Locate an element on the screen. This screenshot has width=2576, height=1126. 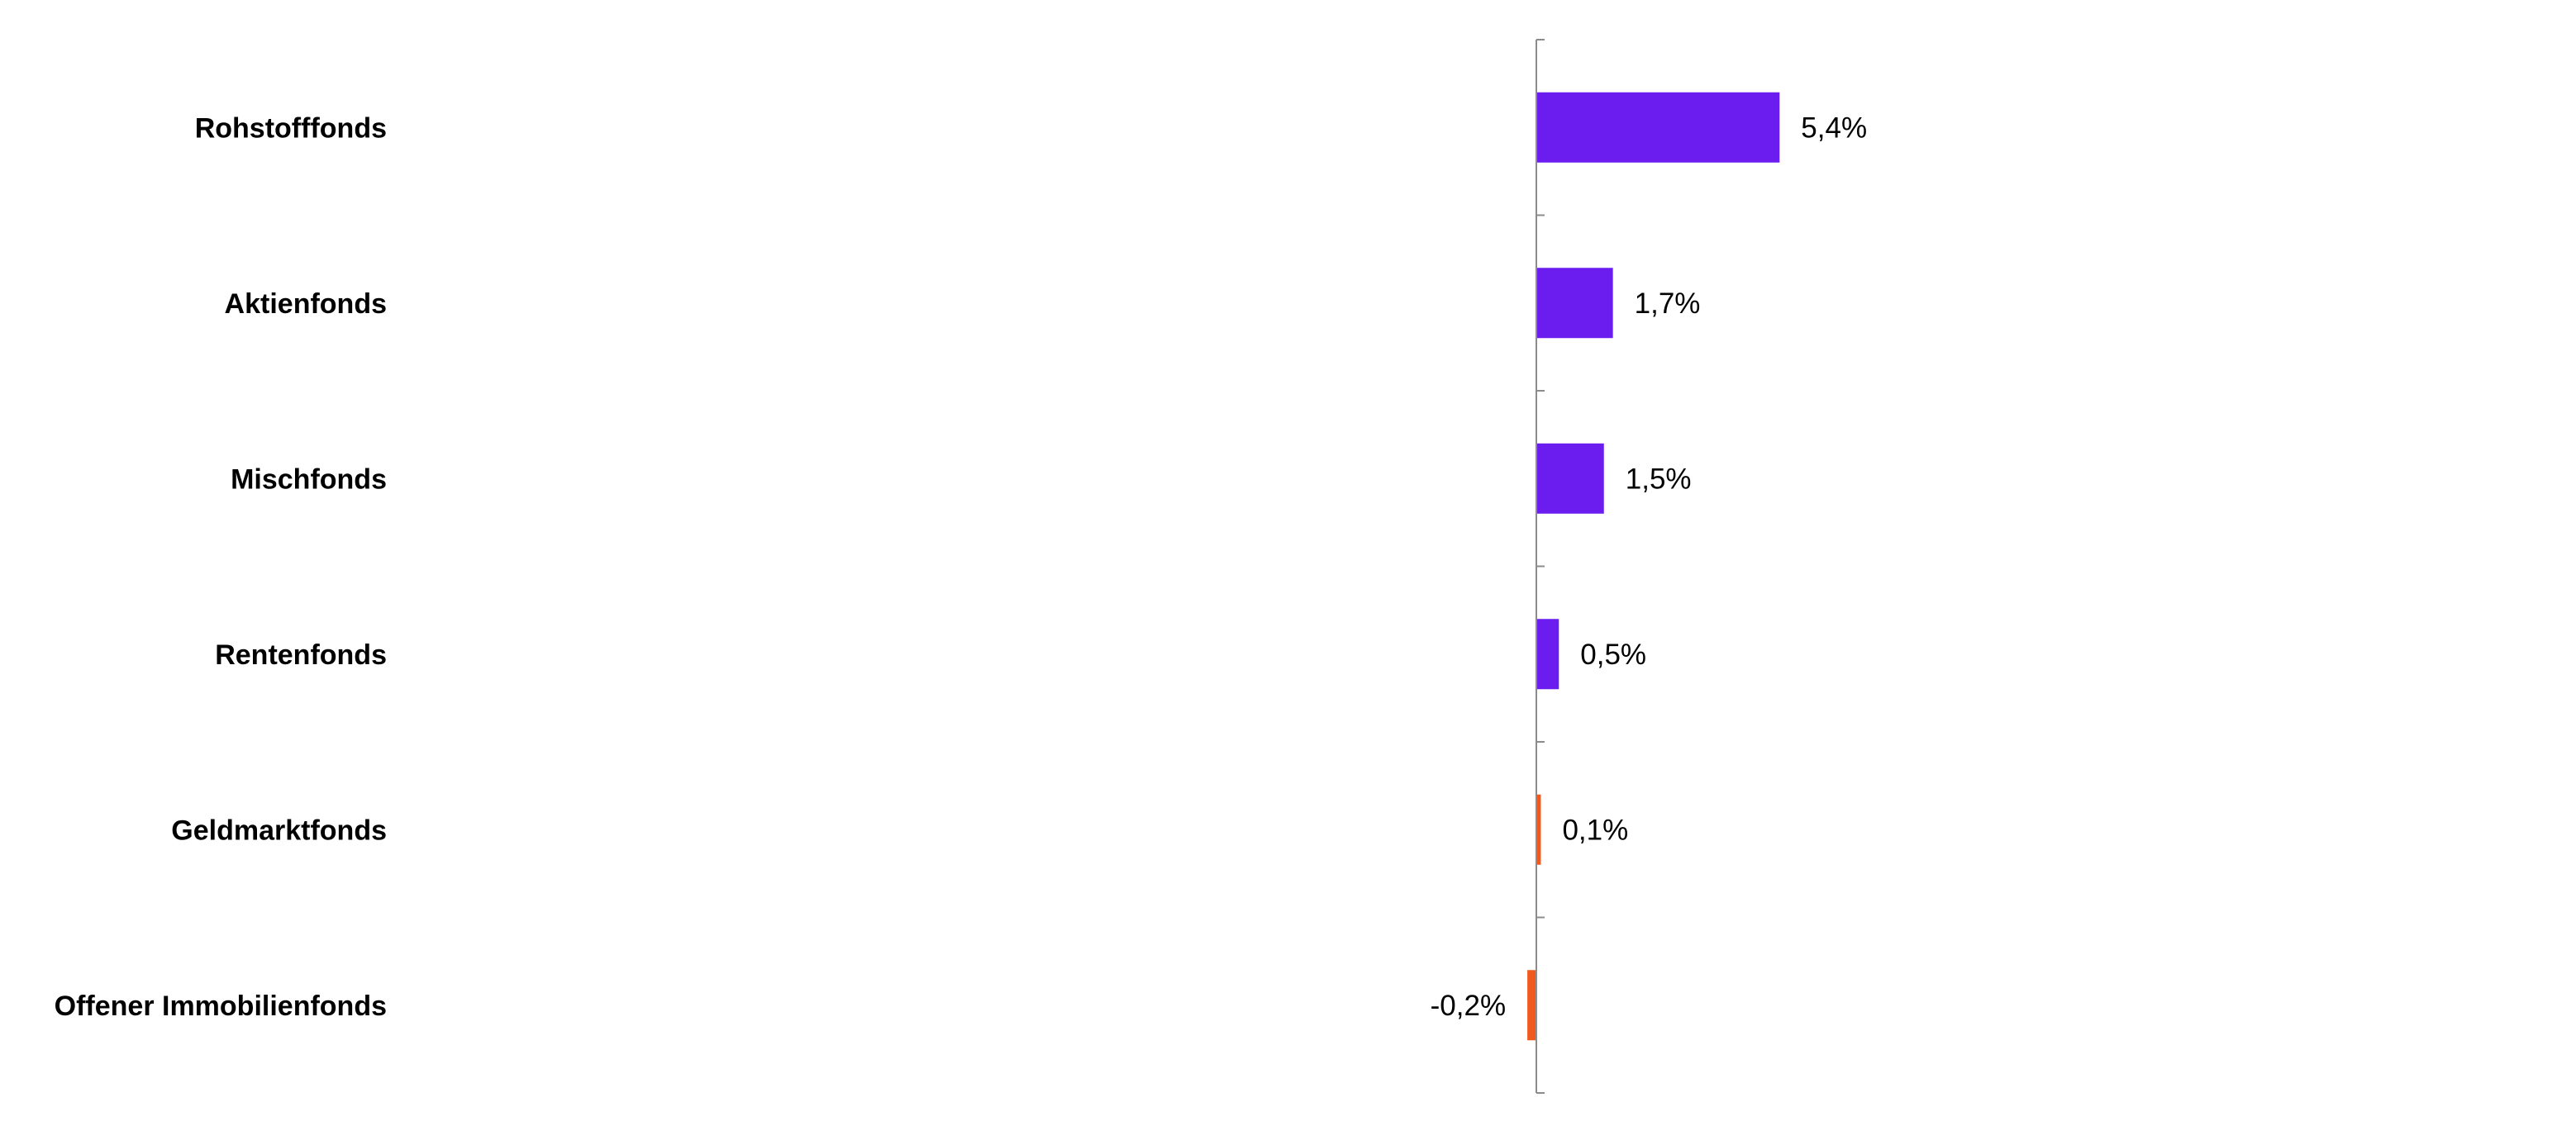
data-label: 1,5% is located at coordinates (1659, 479).